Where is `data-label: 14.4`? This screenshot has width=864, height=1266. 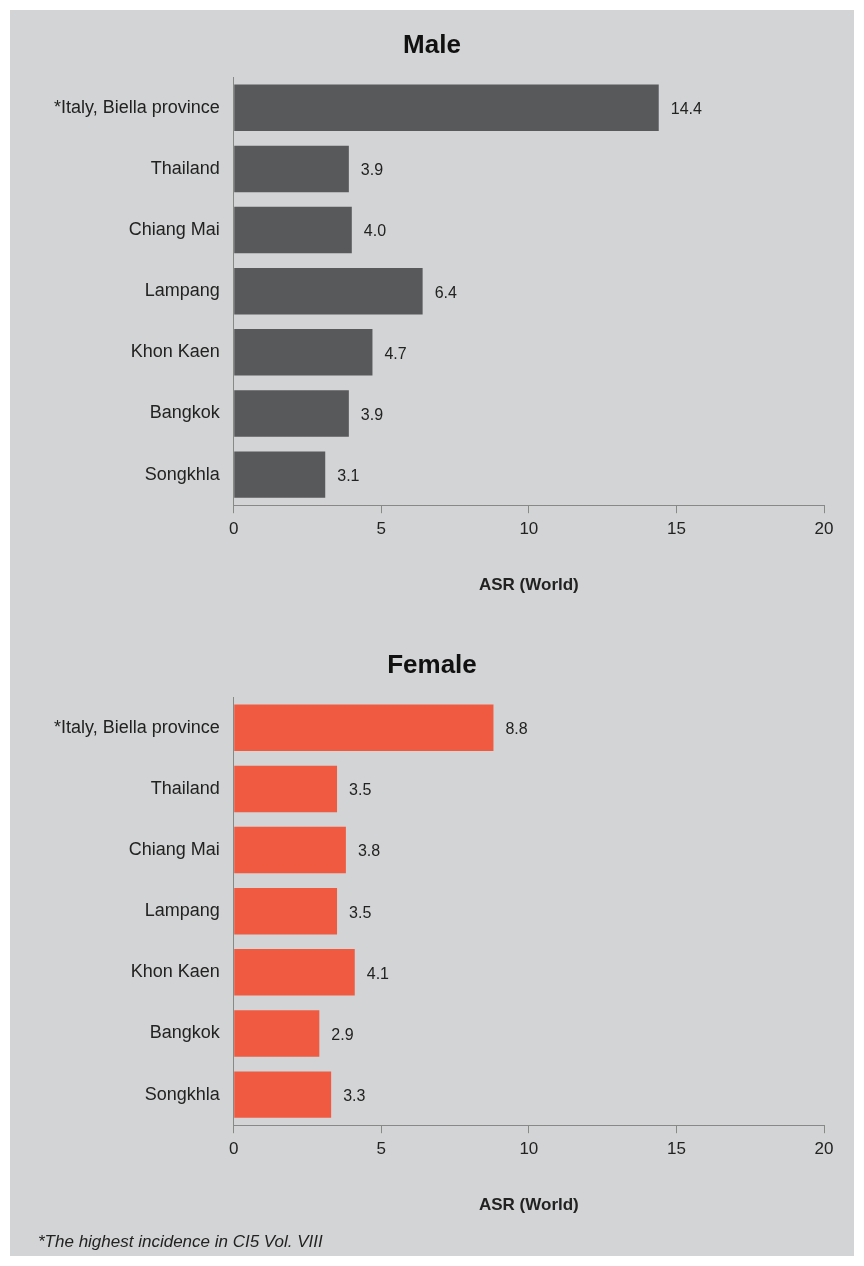
data-label: 14.4 is located at coordinates (686, 109).